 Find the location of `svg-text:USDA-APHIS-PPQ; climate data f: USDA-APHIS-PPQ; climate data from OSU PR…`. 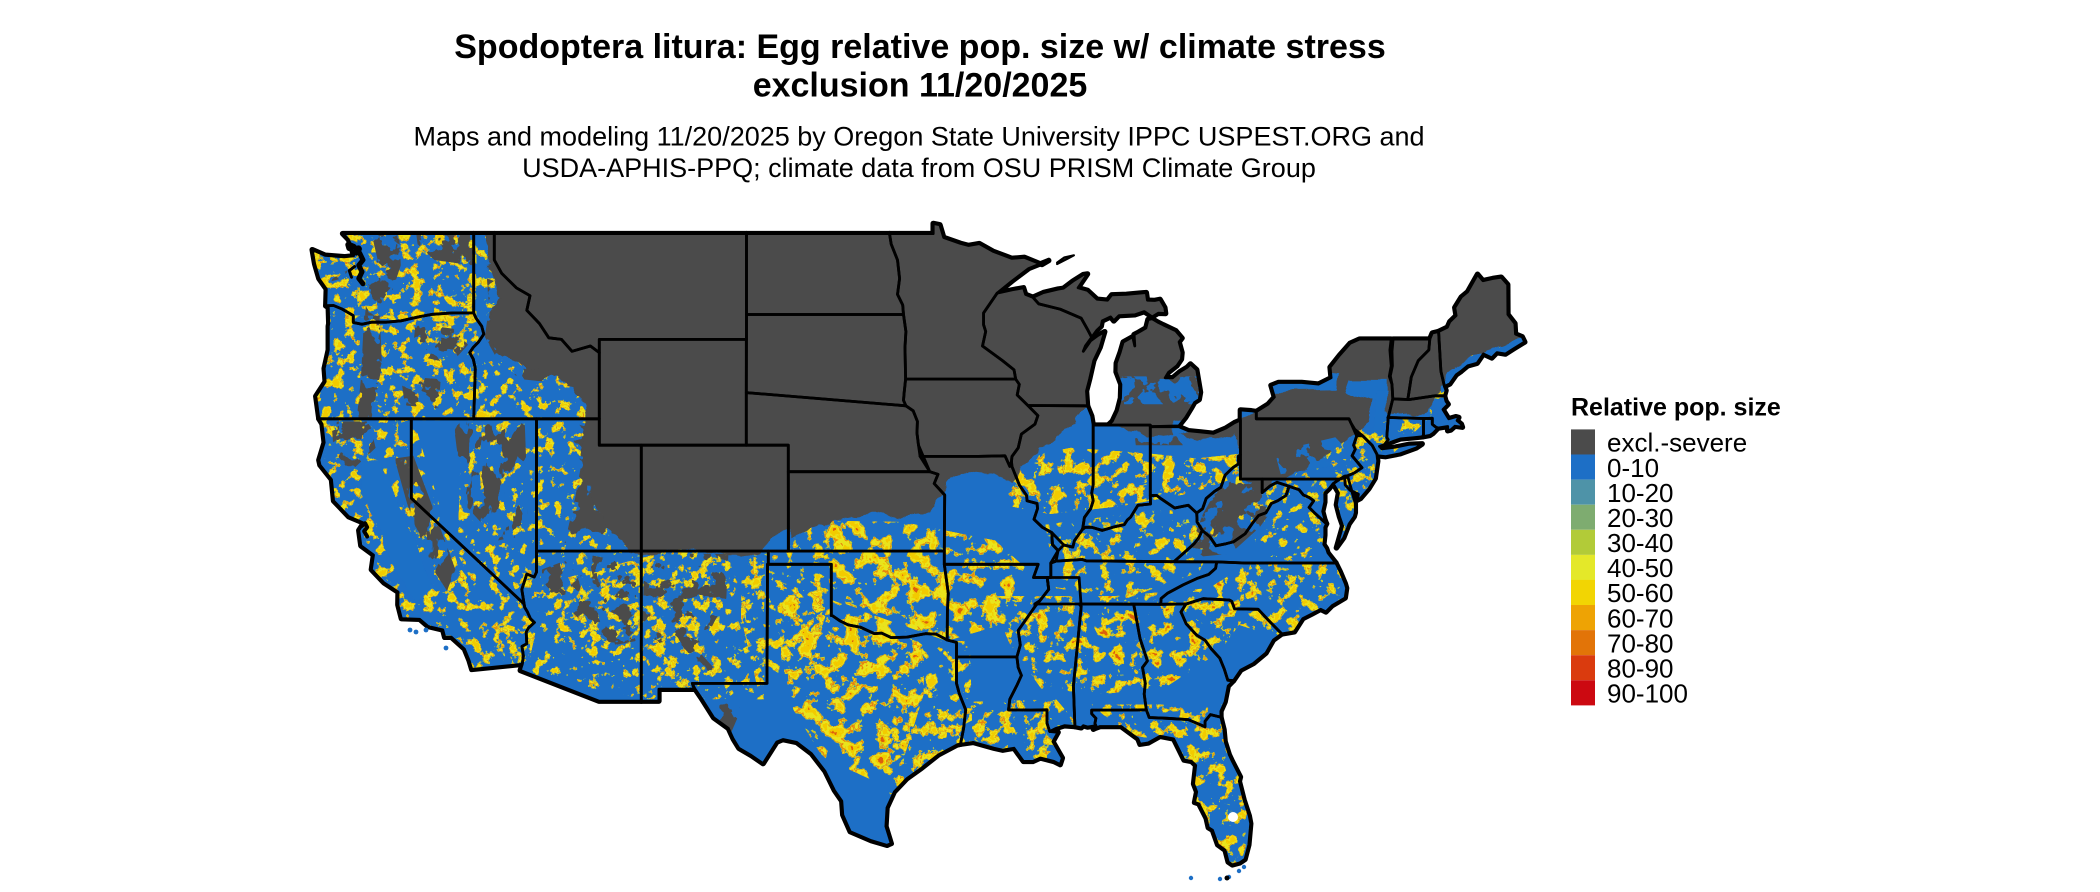

svg-text:USDA-APHIS-PPQ; climate data f: USDA-APHIS-PPQ; climate data from OSU PR… is located at coordinates (919, 168).